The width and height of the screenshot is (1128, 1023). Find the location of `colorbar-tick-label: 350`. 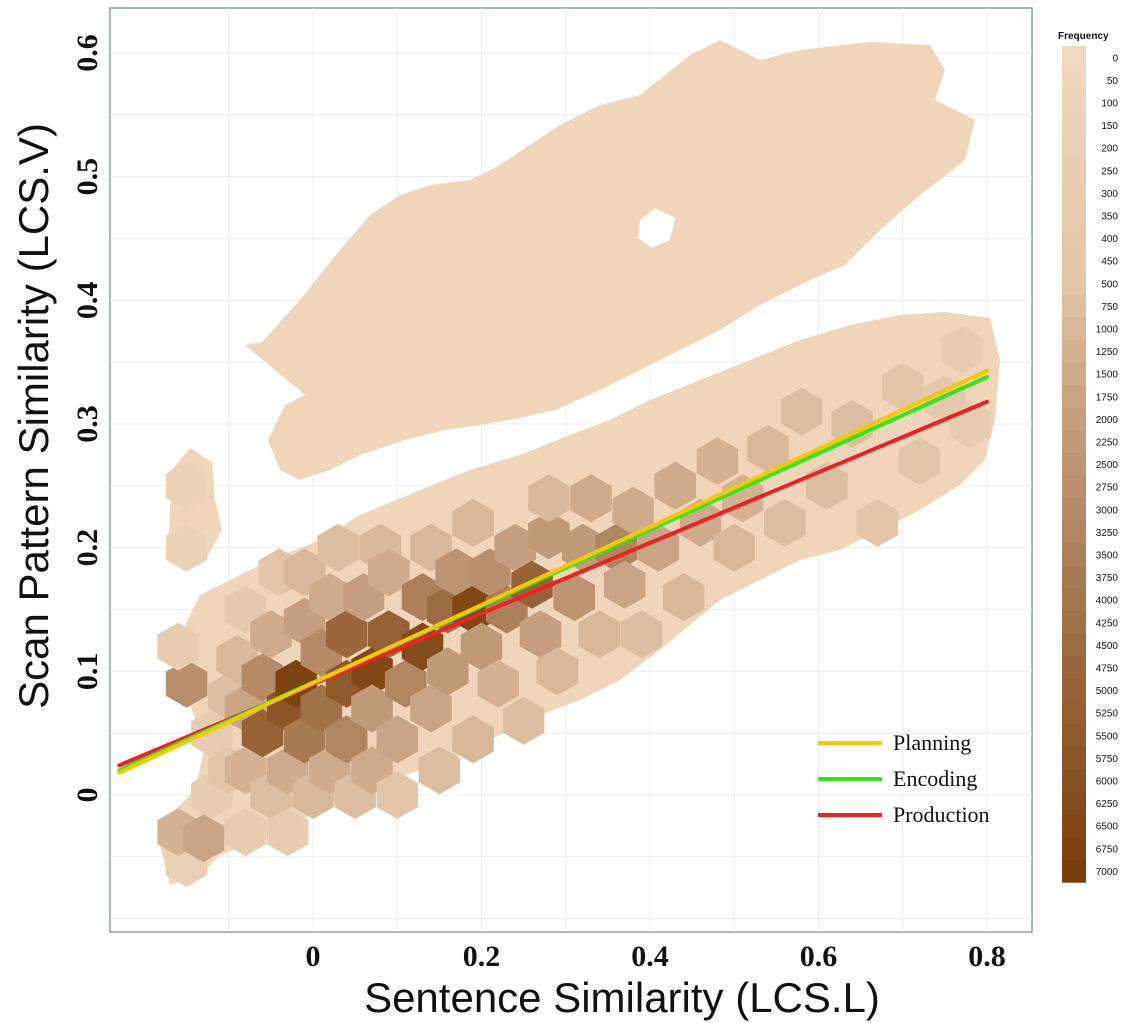

colorbar-tick-label: 350 is located at coordinates (1109, 217).